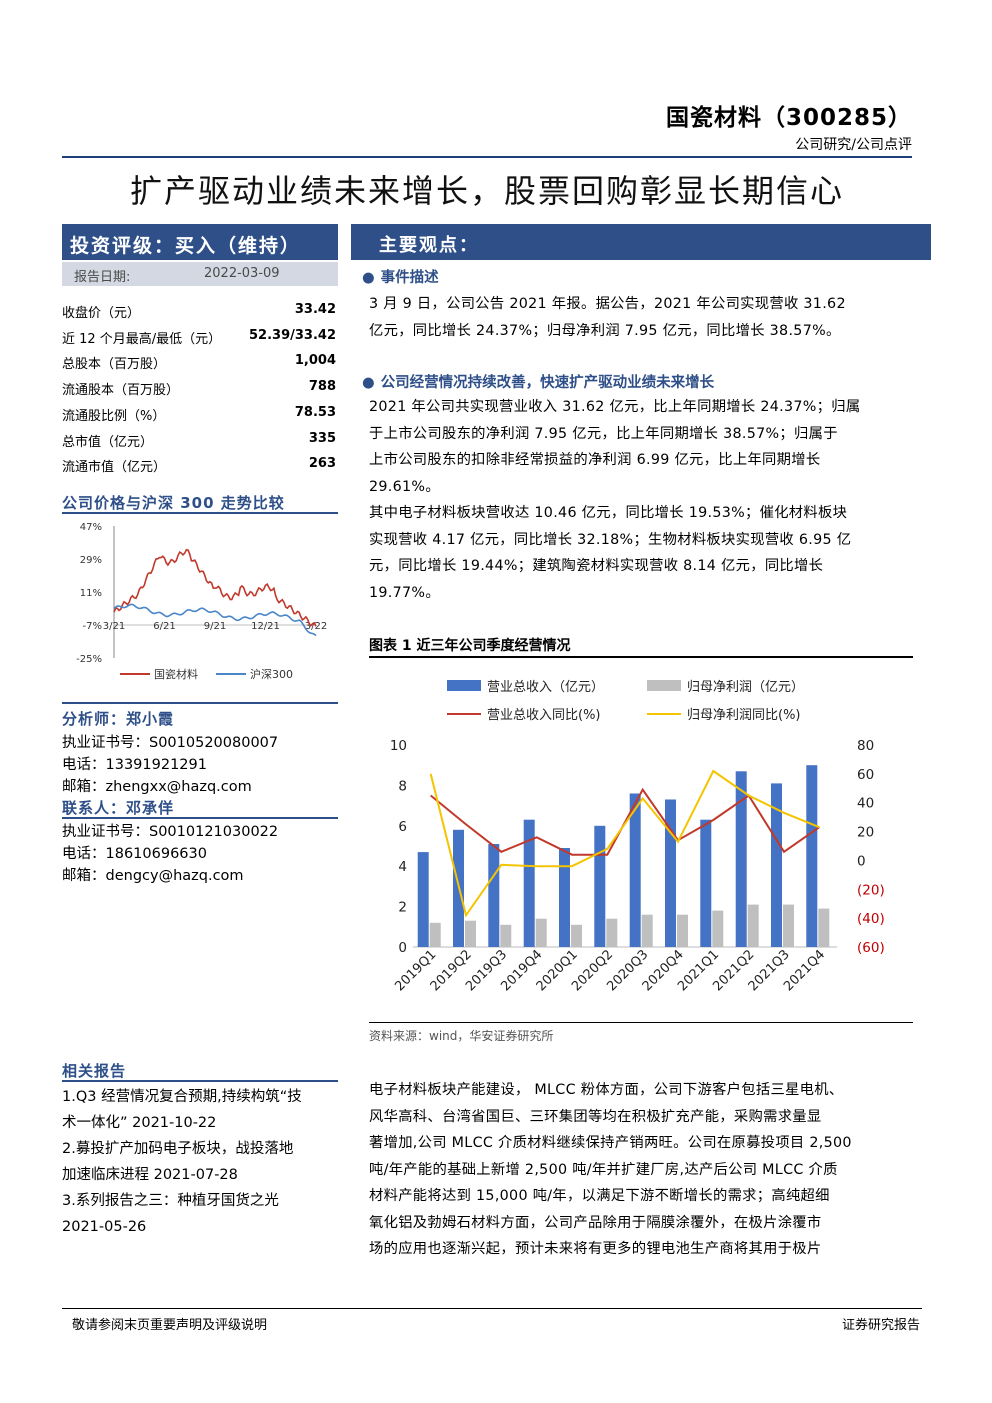 Image resolution: width=992 pixels, height=1403 pixels. I want to click on stat-row: 总股本（百万股） 1,004, so click(199, 366).